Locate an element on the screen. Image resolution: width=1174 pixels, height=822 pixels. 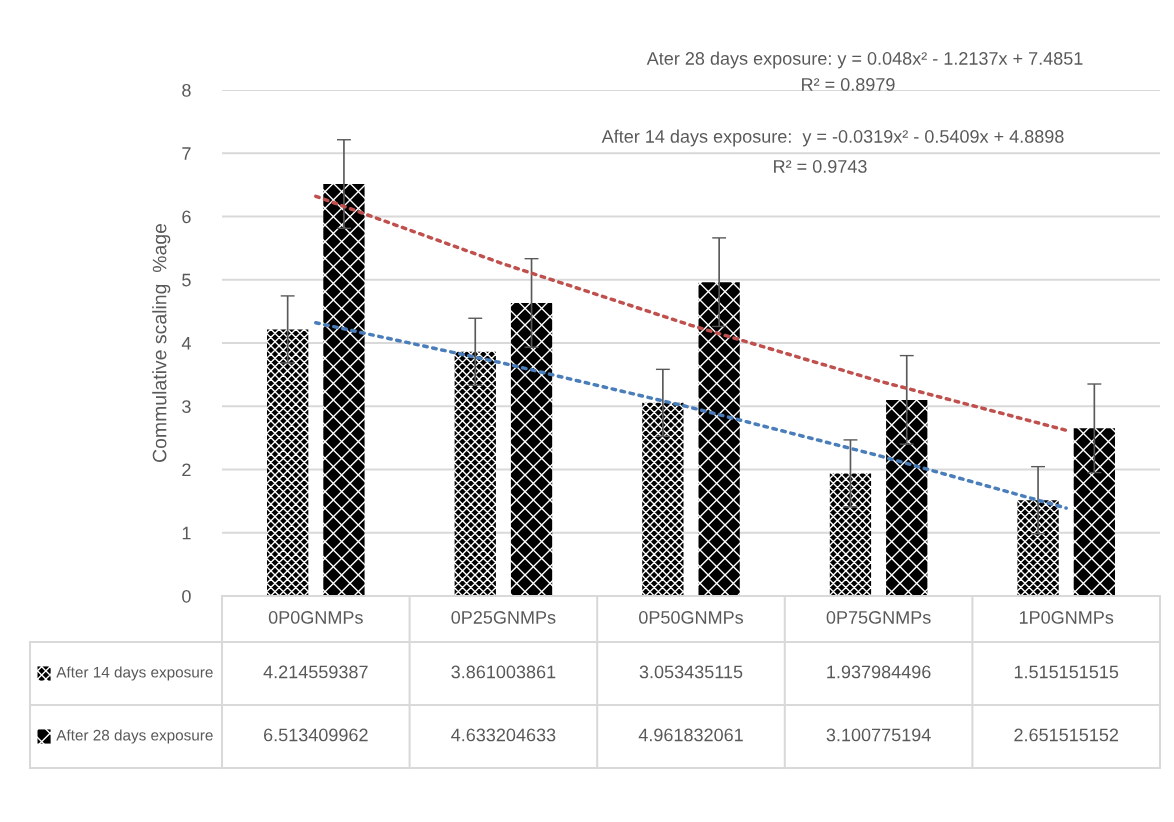
data-label: 1.937984496 is located at coordinates (879, 672).